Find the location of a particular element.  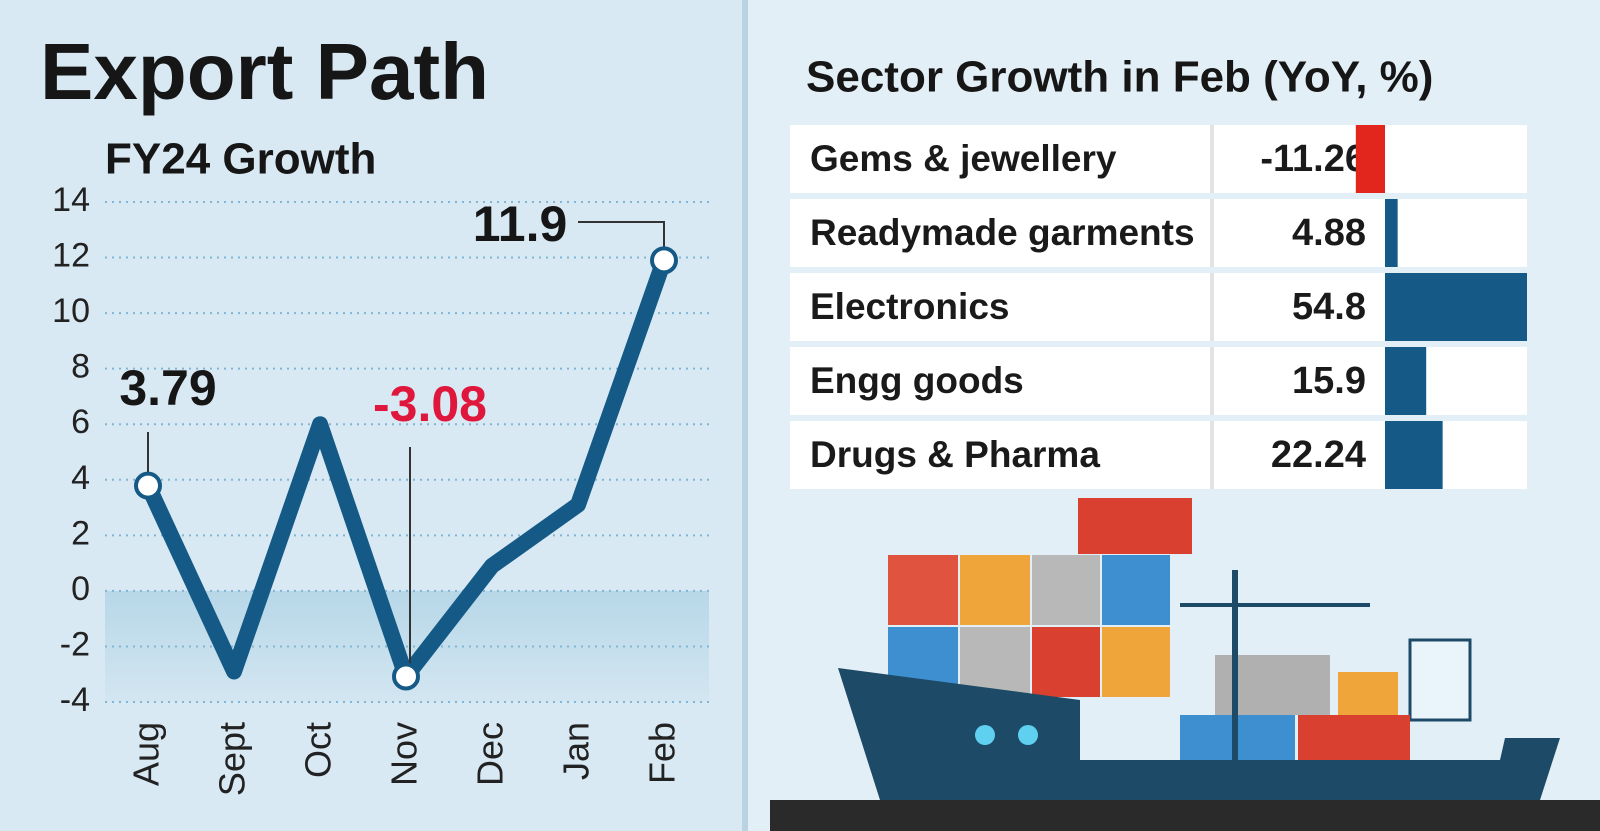

chart-title: Export Path is located at coordinates (264, 71).